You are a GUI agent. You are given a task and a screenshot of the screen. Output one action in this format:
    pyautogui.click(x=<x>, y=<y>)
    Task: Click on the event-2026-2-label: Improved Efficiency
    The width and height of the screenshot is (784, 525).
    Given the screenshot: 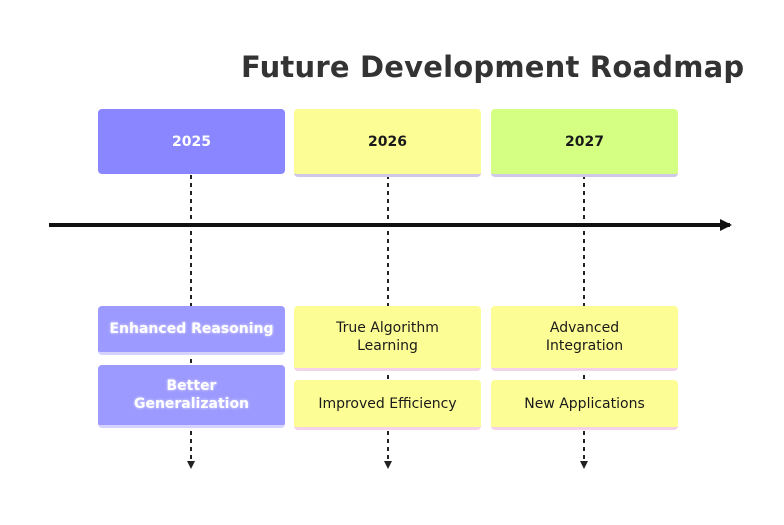 What is the action you would take?
    pyautogui.click(x=387, y=403)
    